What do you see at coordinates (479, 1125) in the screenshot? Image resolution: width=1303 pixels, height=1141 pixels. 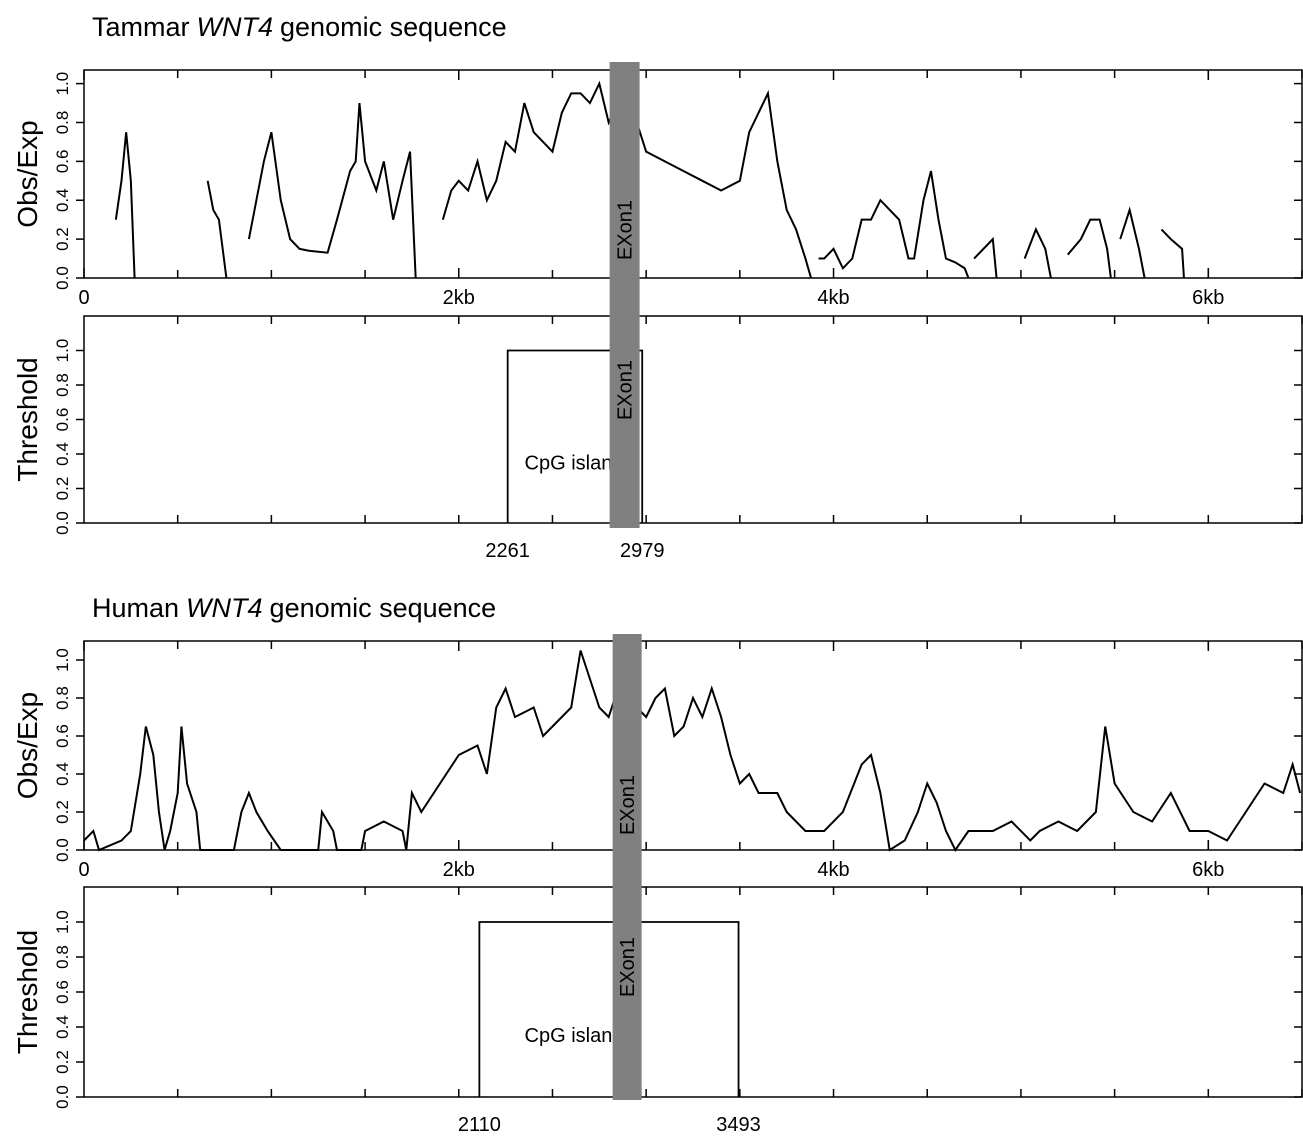 I see `island-start-label: 2110` at bounding box center [479, 1125].